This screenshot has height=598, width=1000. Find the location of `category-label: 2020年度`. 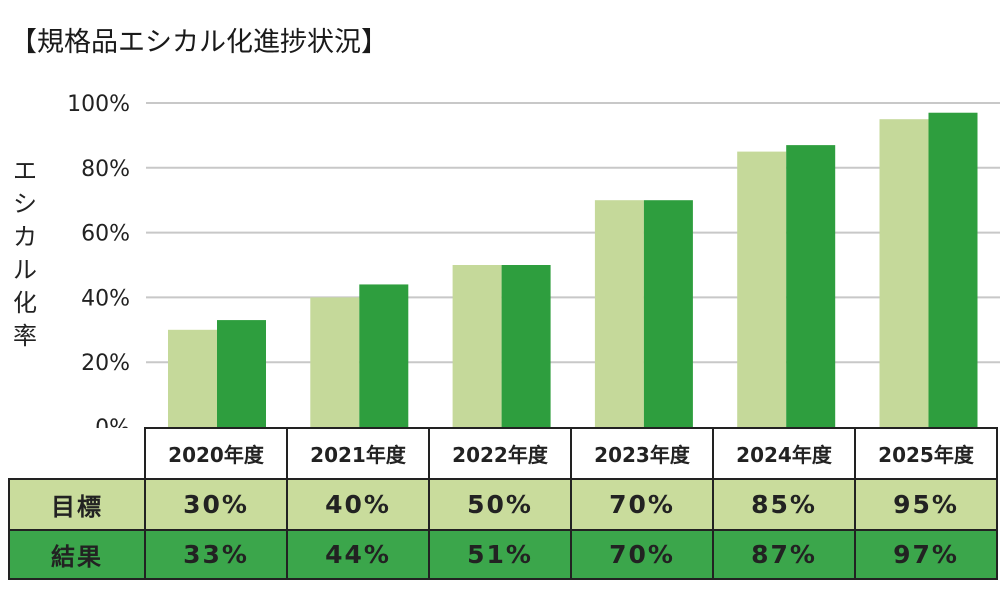

category-label: 2020年度 is located at coordinates (216, 453).